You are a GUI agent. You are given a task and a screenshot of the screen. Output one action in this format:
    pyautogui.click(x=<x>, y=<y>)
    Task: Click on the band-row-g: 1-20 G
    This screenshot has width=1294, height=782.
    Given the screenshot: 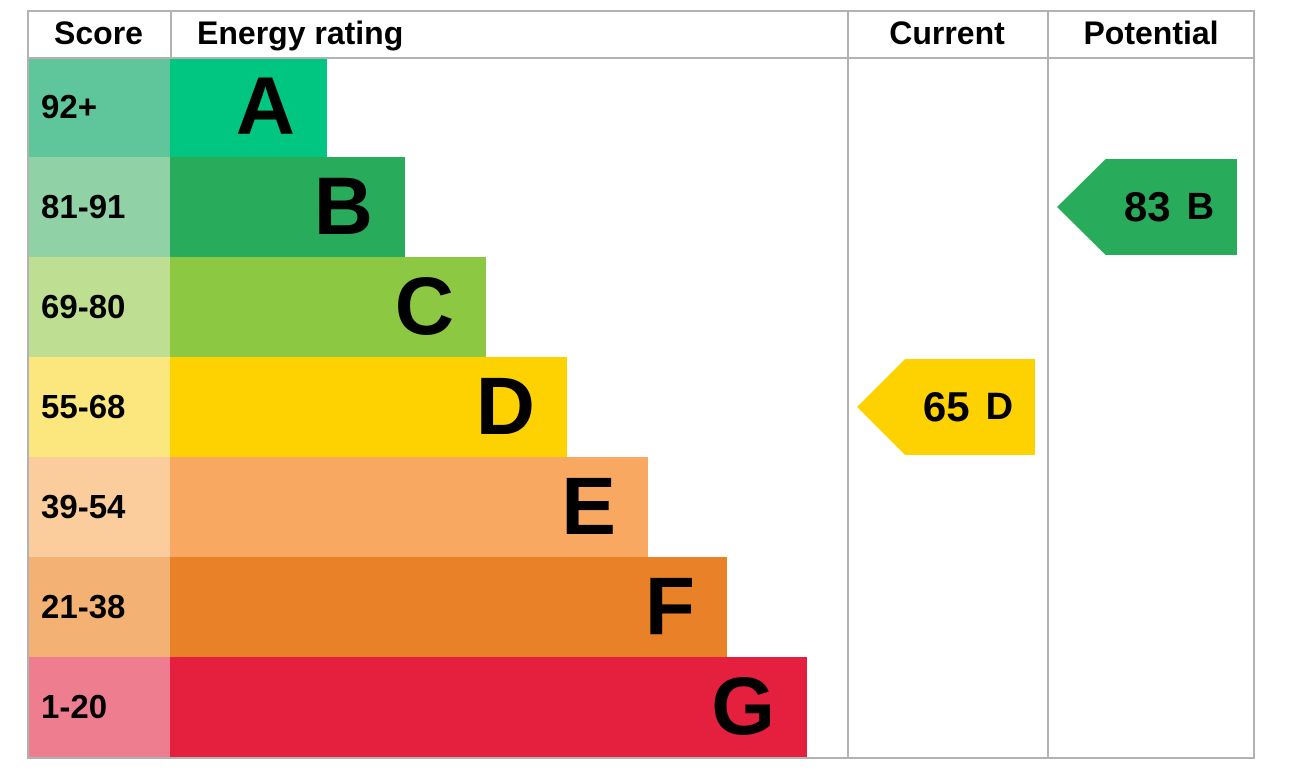 What is the action you would take?
    pyautogui.click(x=437, y=707)
    